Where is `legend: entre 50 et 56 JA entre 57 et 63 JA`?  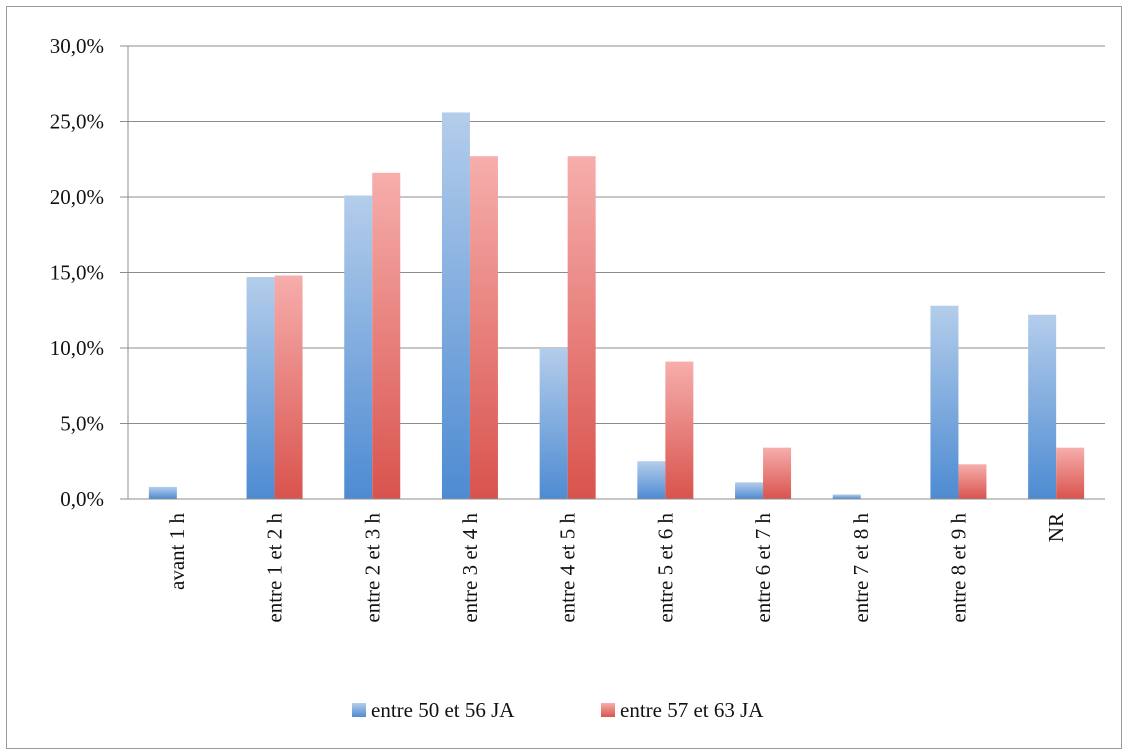
legend: entre 50 et 56 JA entre 57 et 63 JA is located at coordinates (558, 710).